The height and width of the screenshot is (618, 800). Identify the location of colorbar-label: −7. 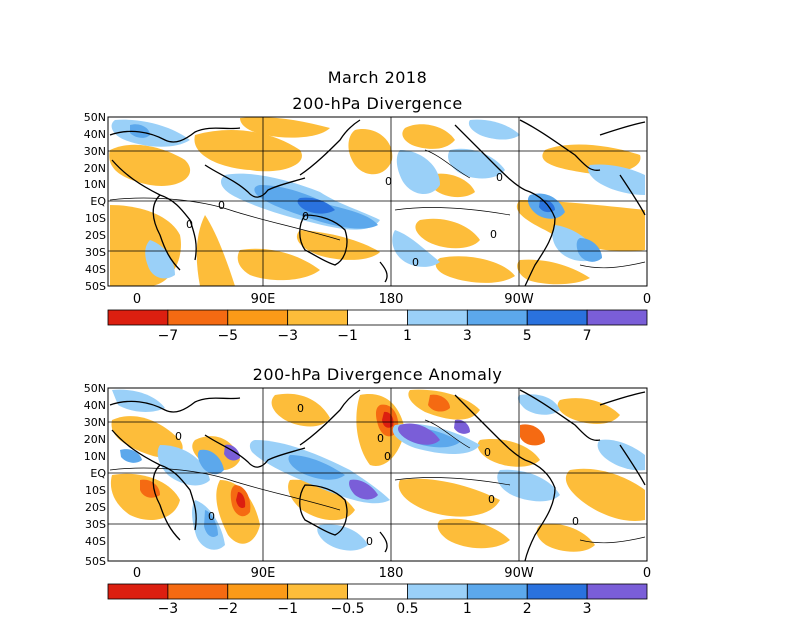
(168, 336).